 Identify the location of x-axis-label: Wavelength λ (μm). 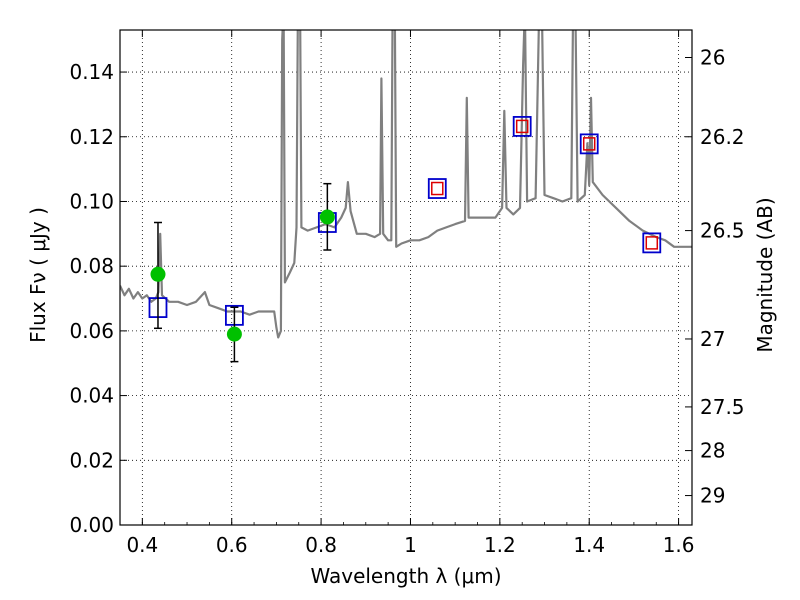
(405, 576).